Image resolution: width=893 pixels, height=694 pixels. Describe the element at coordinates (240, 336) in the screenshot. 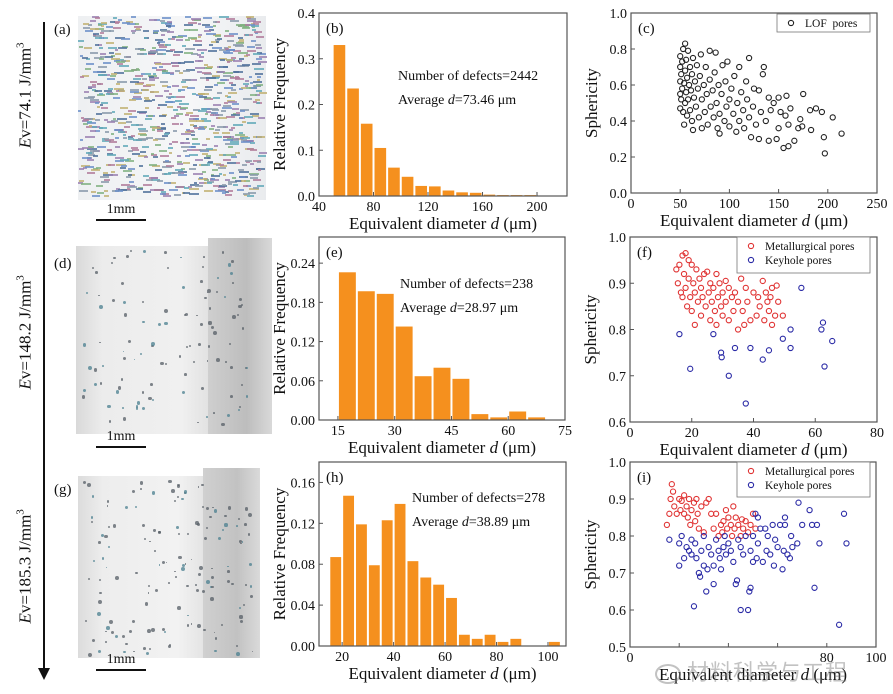

I see `volume-side-face` at that location.